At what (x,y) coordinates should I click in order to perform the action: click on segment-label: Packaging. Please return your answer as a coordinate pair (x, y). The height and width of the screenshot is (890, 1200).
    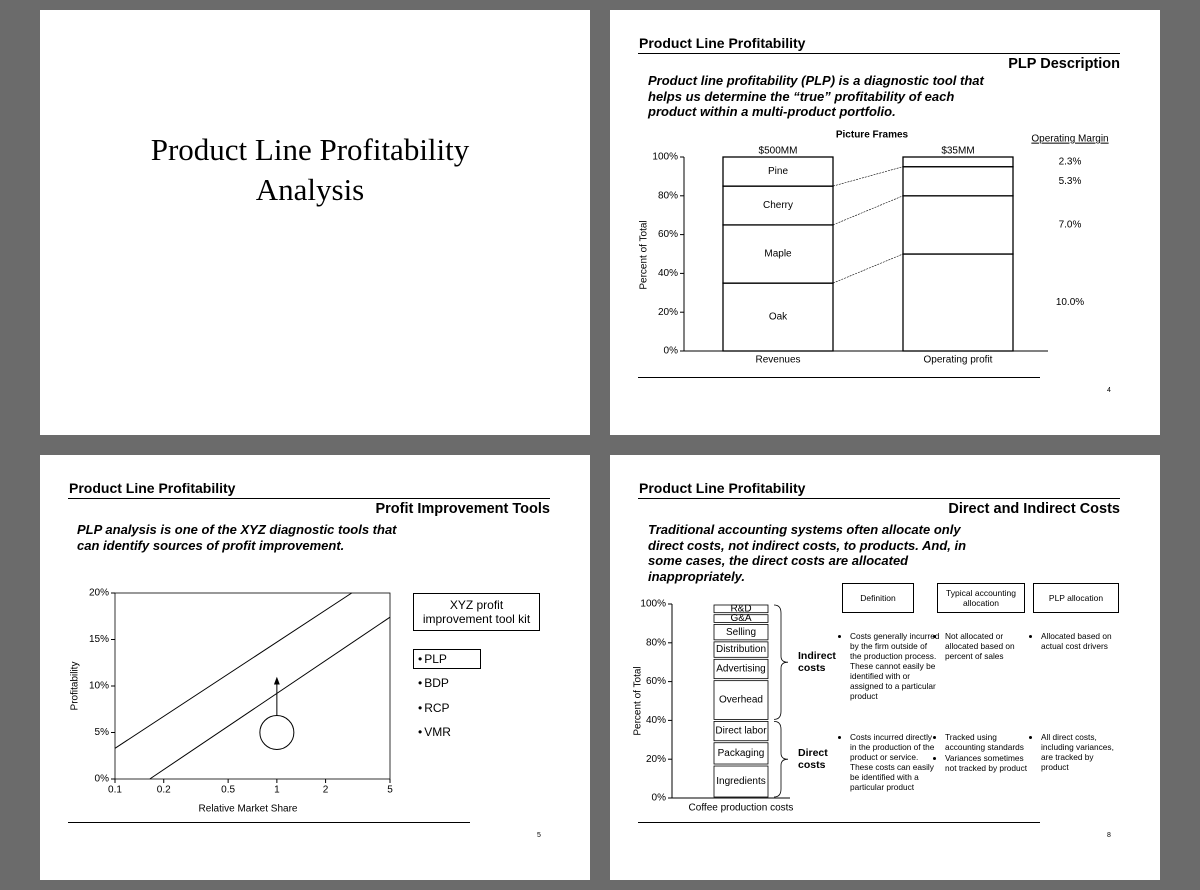
    Looking at the image, I should click on (741, 753).